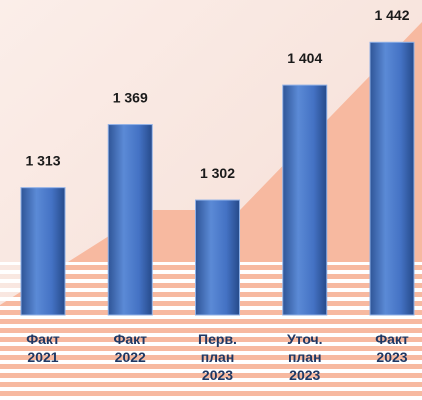  Describe the element at coordinates (392, 348) in the screenshot. I see `x-tick-label: Факт 2023` at that location.